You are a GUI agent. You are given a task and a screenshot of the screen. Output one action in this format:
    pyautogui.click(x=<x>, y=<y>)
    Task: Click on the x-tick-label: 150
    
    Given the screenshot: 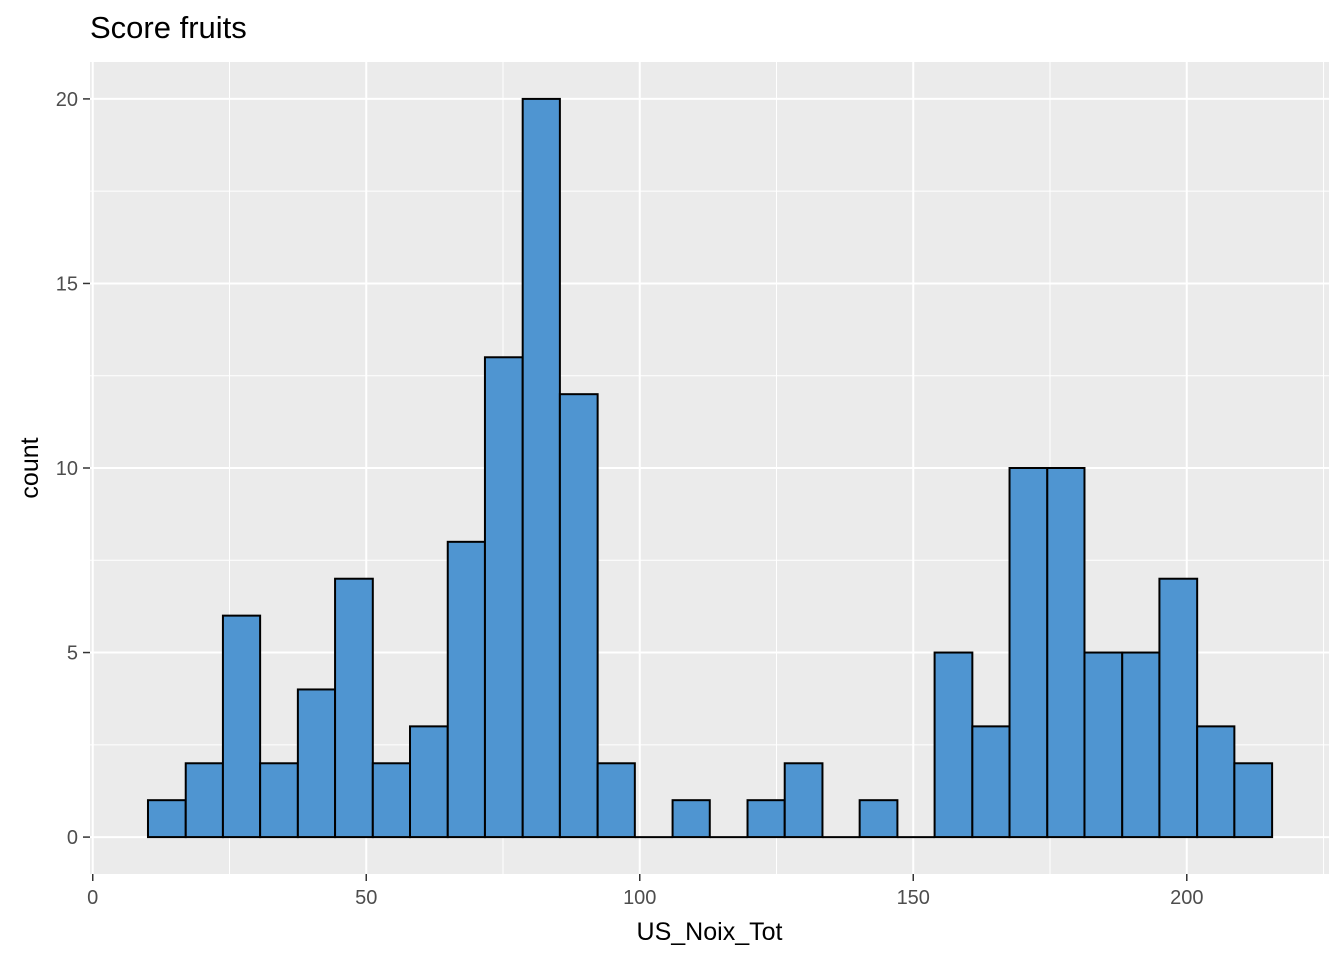 What is the action you would take?
    pyautogui.click(x=913, y=898)
    